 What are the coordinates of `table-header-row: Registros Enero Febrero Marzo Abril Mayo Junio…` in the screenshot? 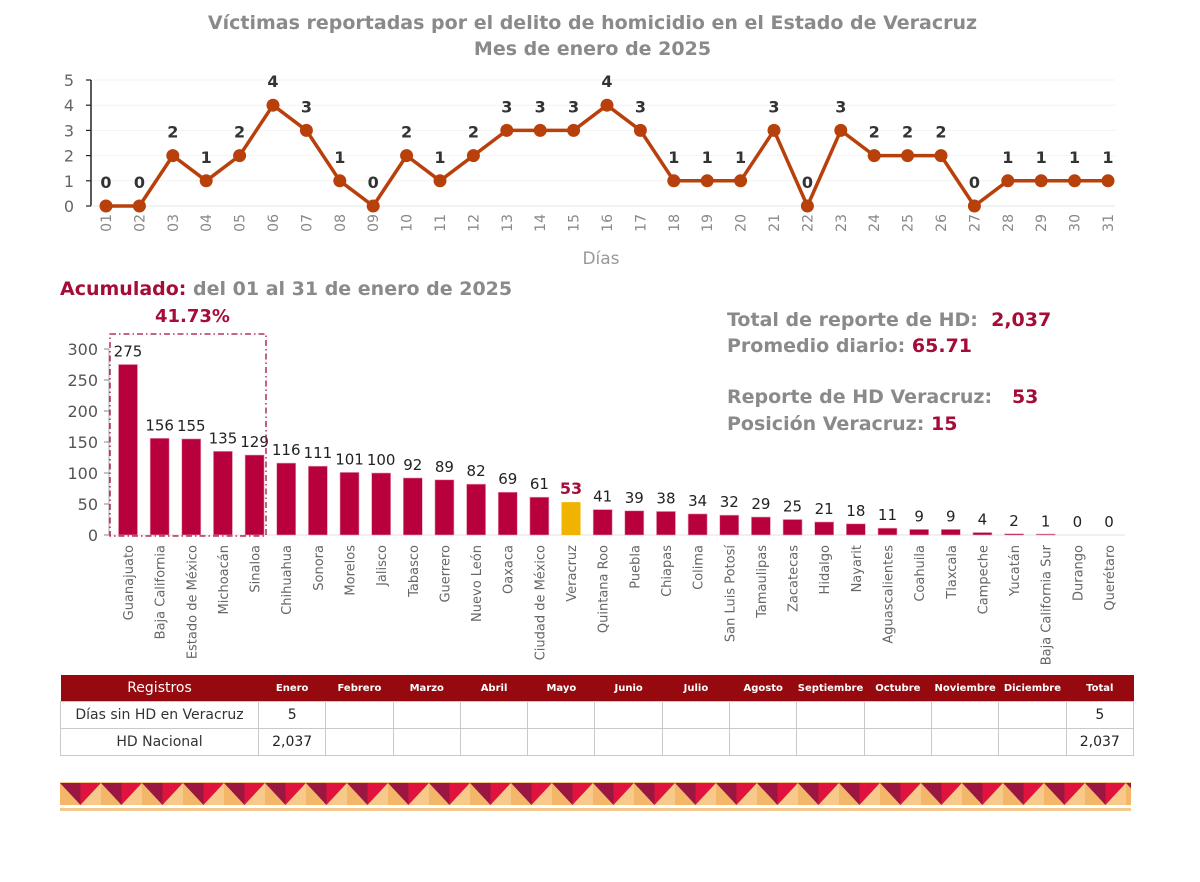 It's located at (597, 688).